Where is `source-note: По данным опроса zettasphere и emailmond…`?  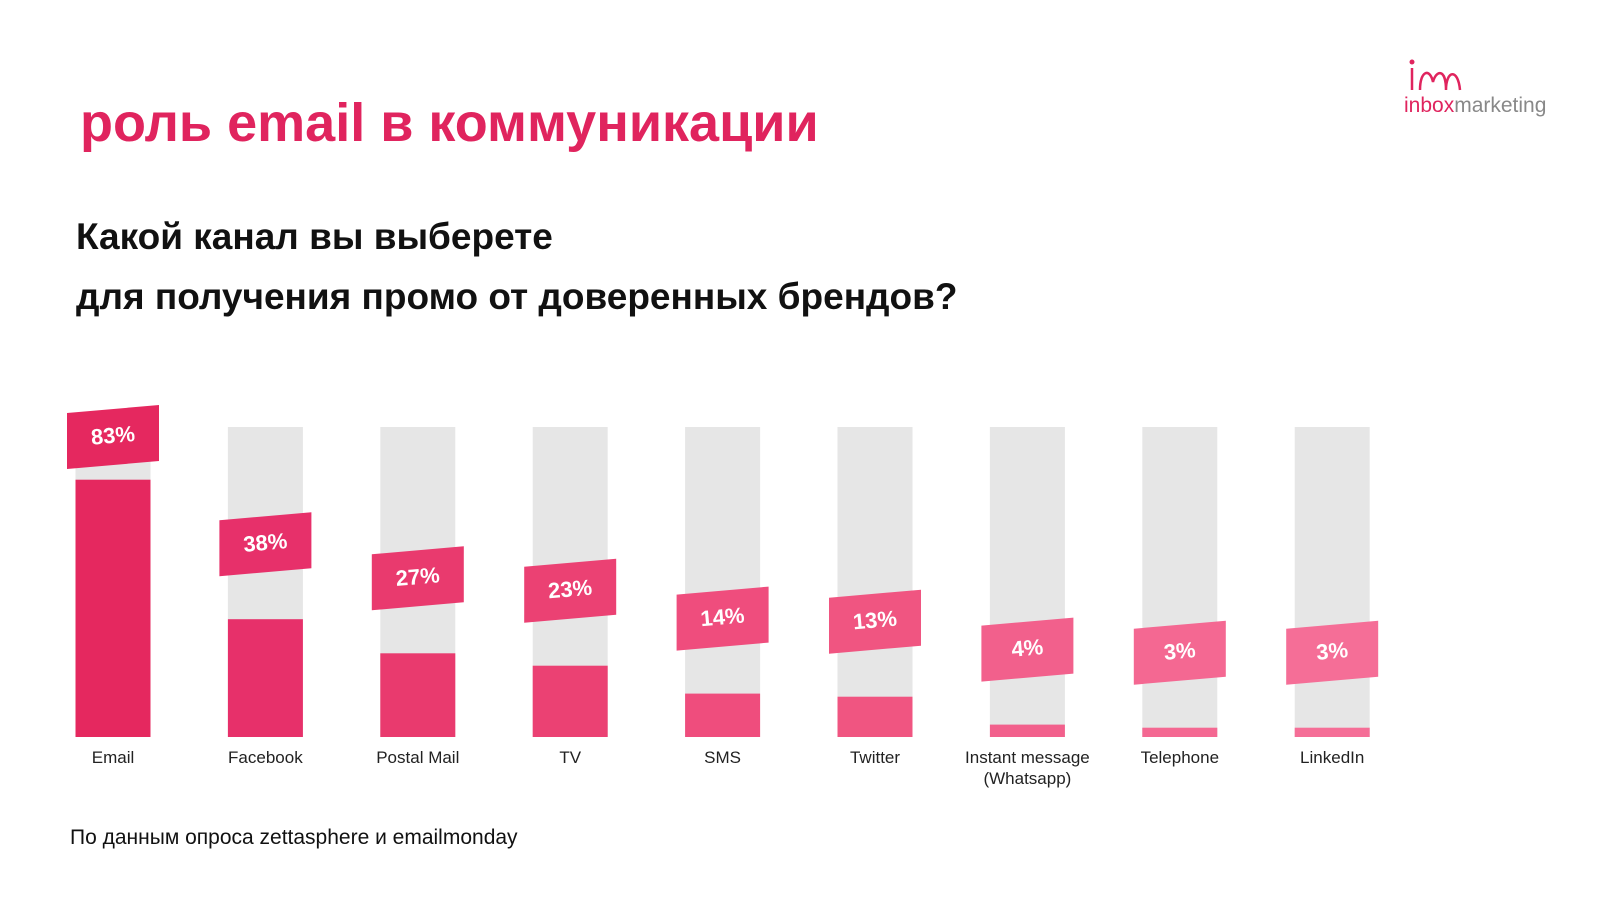
source-note: По данным опроса zettasphere и emailmond… is located at coordinates (294, 837).